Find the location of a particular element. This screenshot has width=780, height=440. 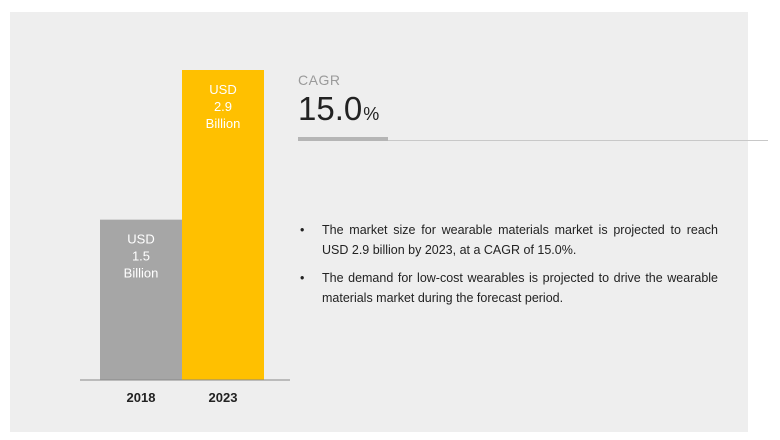

bars-layer is located at coordinates (182, 225).